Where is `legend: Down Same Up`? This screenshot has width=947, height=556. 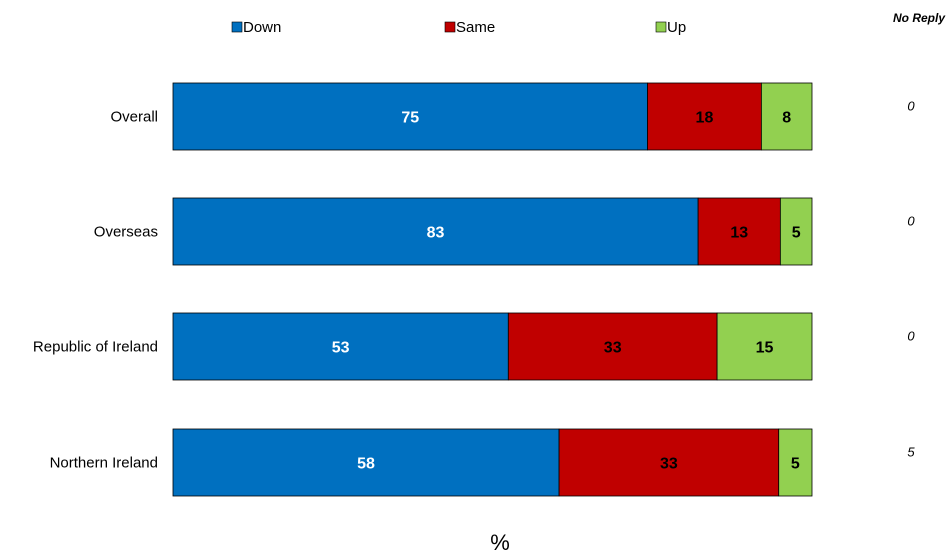 legend: Down Same Up is located at coordinates (458, 27).